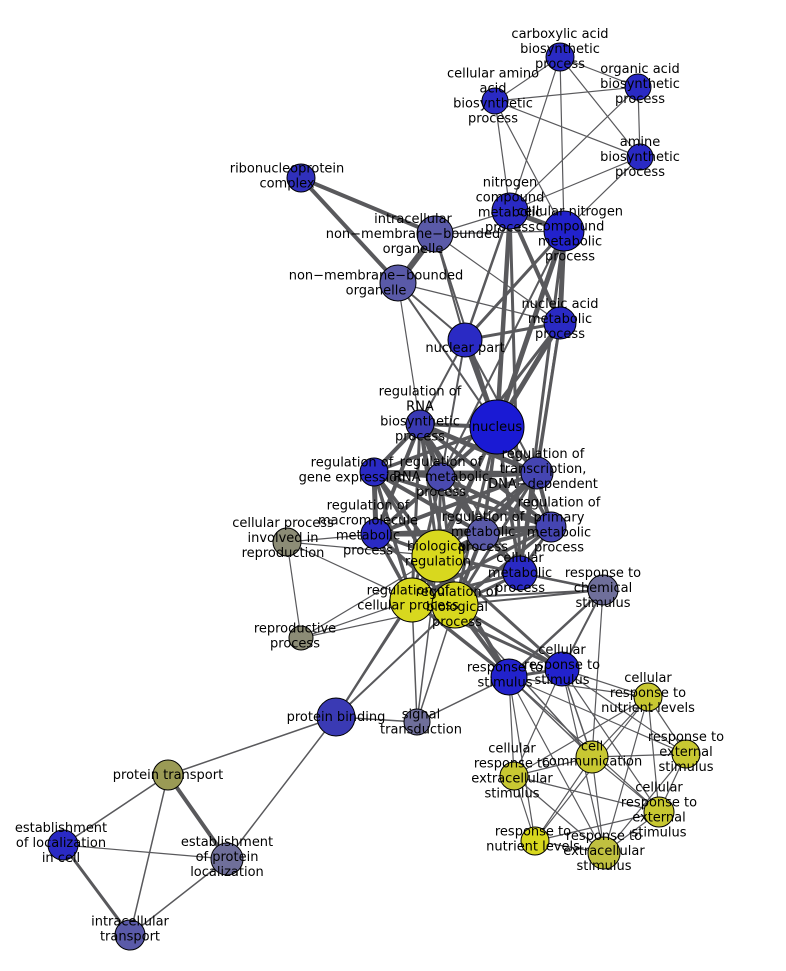 The height and width of the screenshot is (971, 786). What do you see at coordinates (336, 717) in the screenshot?
I see `graph-node-protein_binding` at bounding box center [336, 717].